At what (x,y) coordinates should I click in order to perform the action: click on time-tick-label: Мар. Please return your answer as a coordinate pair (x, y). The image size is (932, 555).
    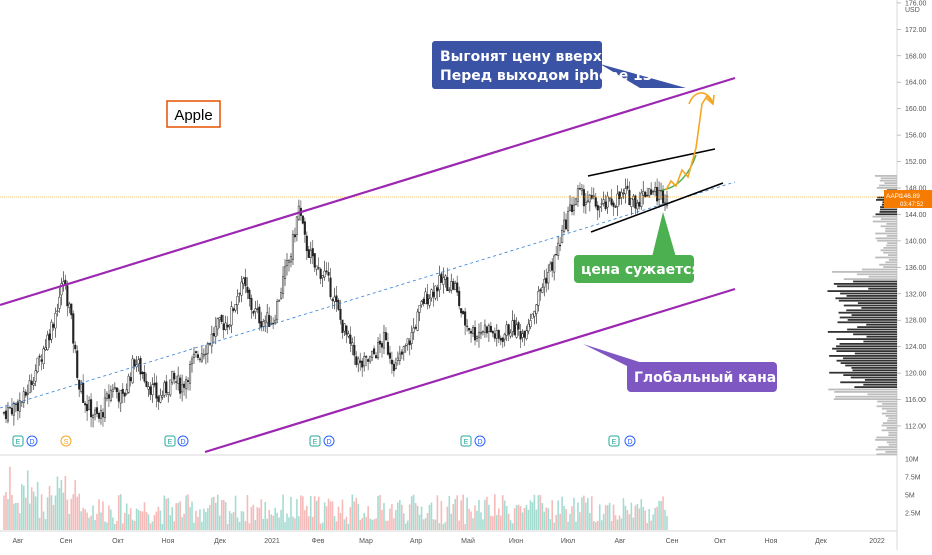
    Looking at the image, I should click on (366, 541).